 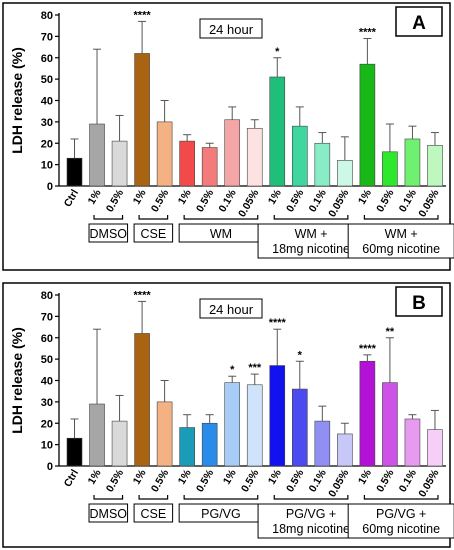 I want to click on group-label: CSE, so click(x=154, y=514).